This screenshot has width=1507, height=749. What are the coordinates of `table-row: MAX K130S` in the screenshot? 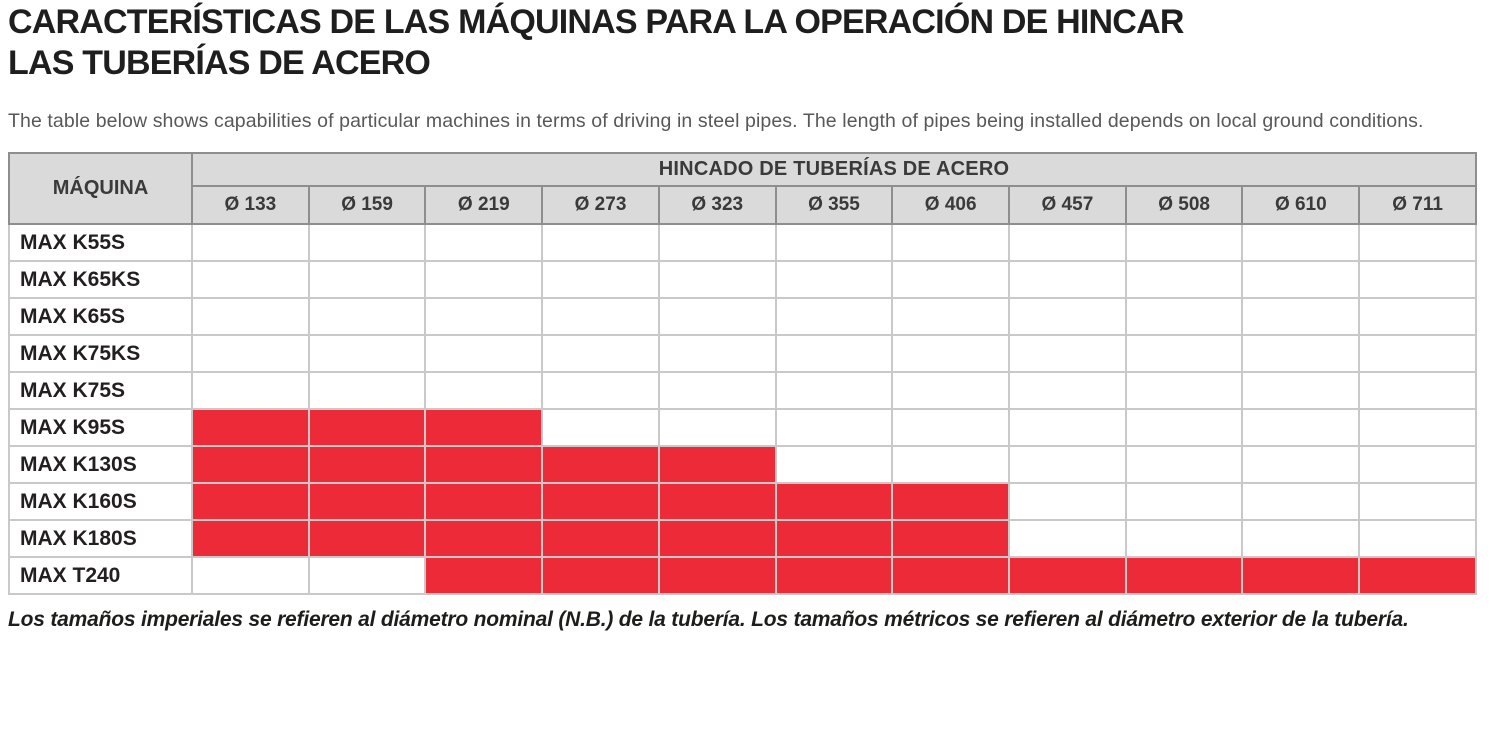 It's located at (742, 464).